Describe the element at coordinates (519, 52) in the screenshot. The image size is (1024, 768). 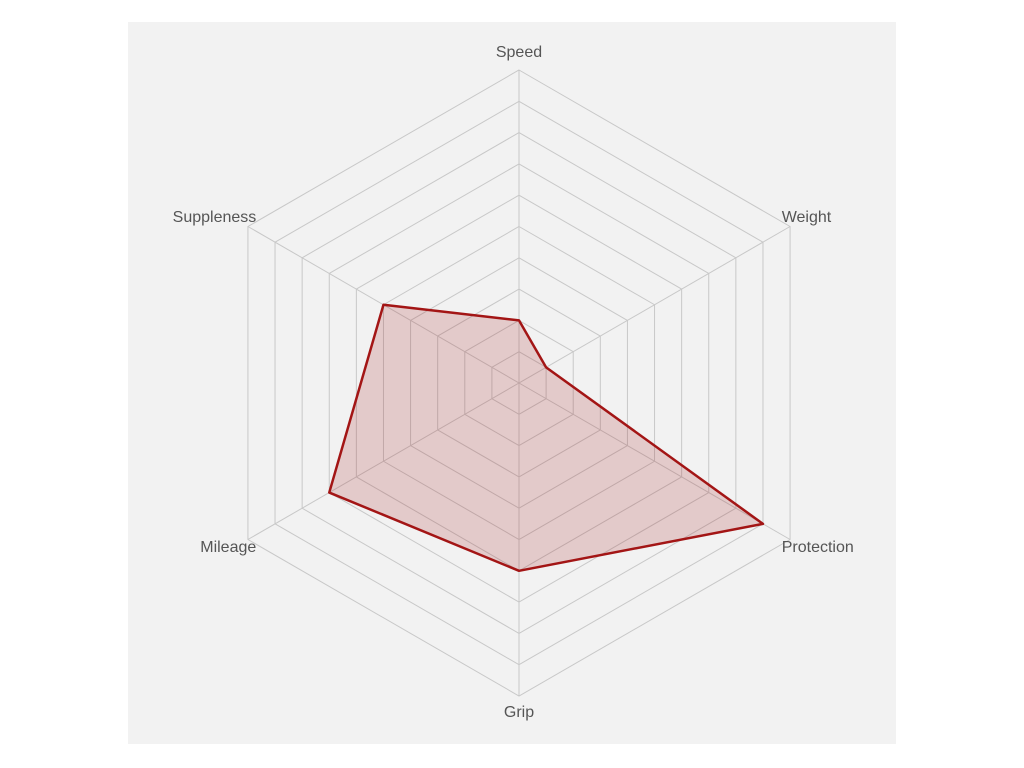
I see `axis-label: Speed` at that location.